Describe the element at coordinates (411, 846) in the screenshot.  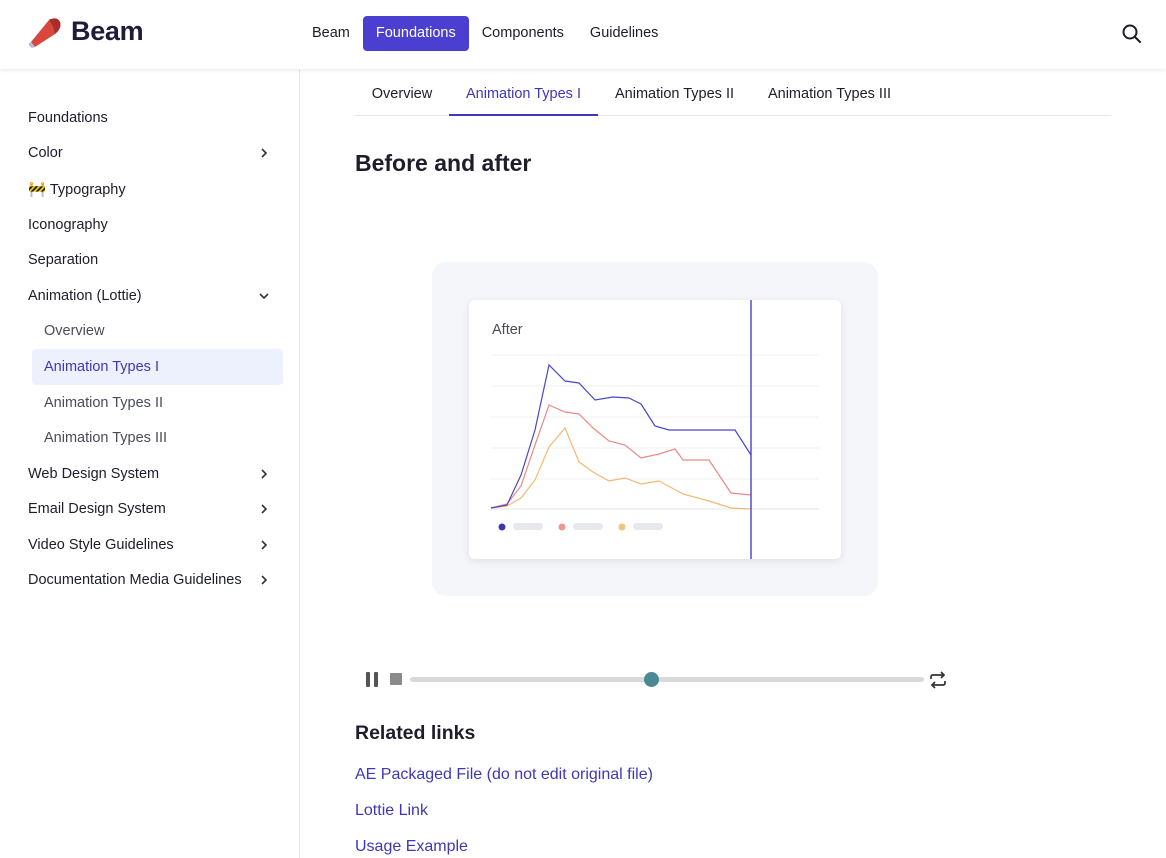
I see `link-usage-example: Usage Example` at that location.